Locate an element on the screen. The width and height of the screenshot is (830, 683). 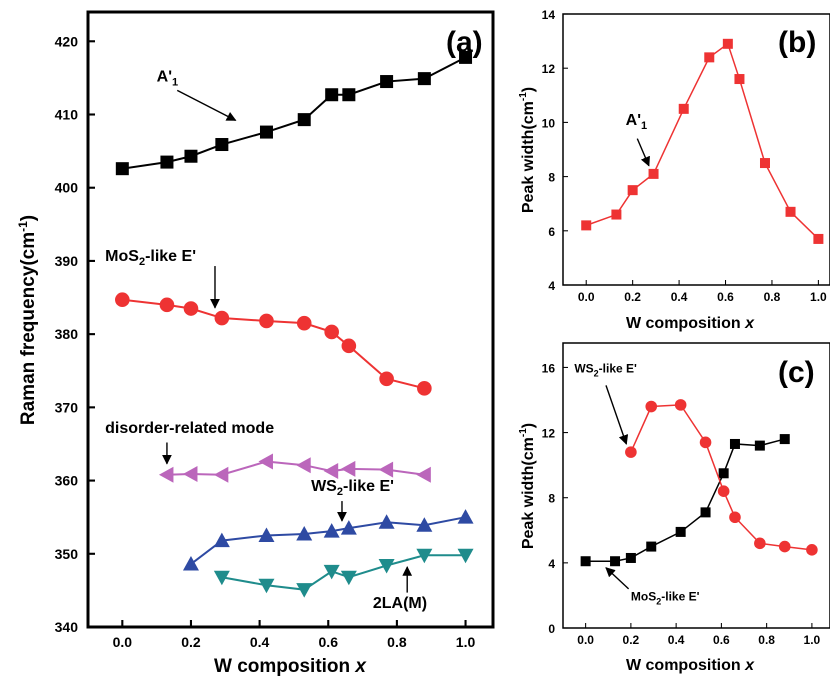
y-tick-label: 12 is located at coordinates (549, 434).